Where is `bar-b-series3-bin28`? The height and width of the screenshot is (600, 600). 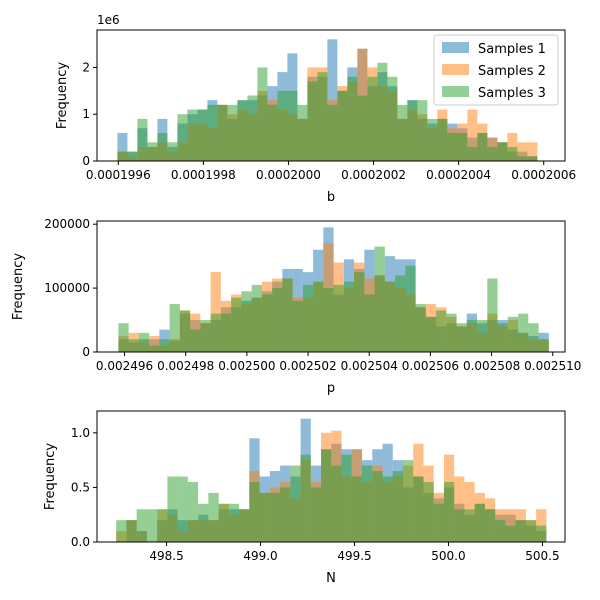 bar-b-series3-bin28 is located at coordinates (402, 132).